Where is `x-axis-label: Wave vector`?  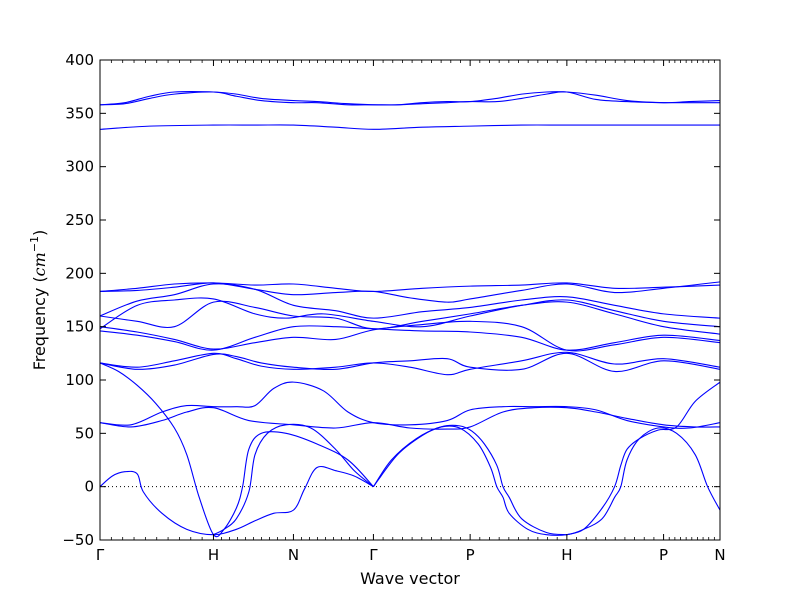 x-axis-label: Wave vector is located at coordinates (410, 578).